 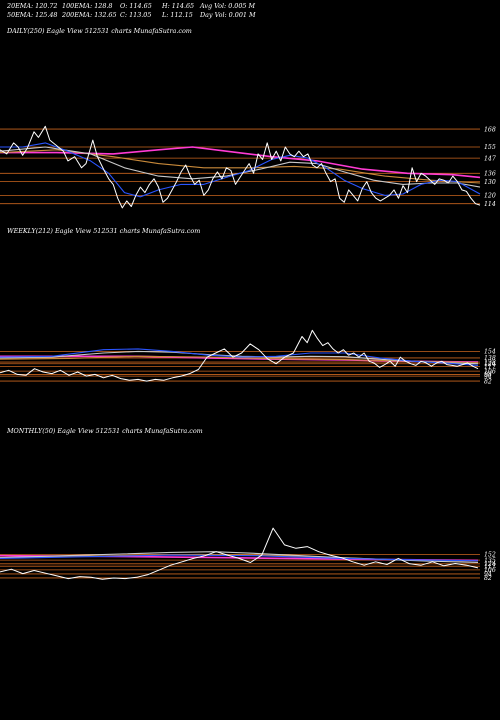 I want to click on weekly-ytick-6: 98, so click(x=488, y=375).